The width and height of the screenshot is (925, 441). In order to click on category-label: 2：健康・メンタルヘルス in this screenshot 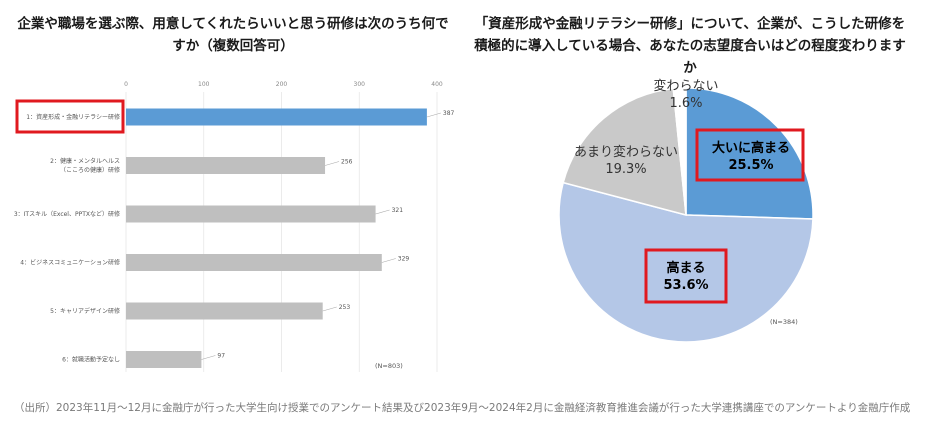, I will do `click(85, 161)`.